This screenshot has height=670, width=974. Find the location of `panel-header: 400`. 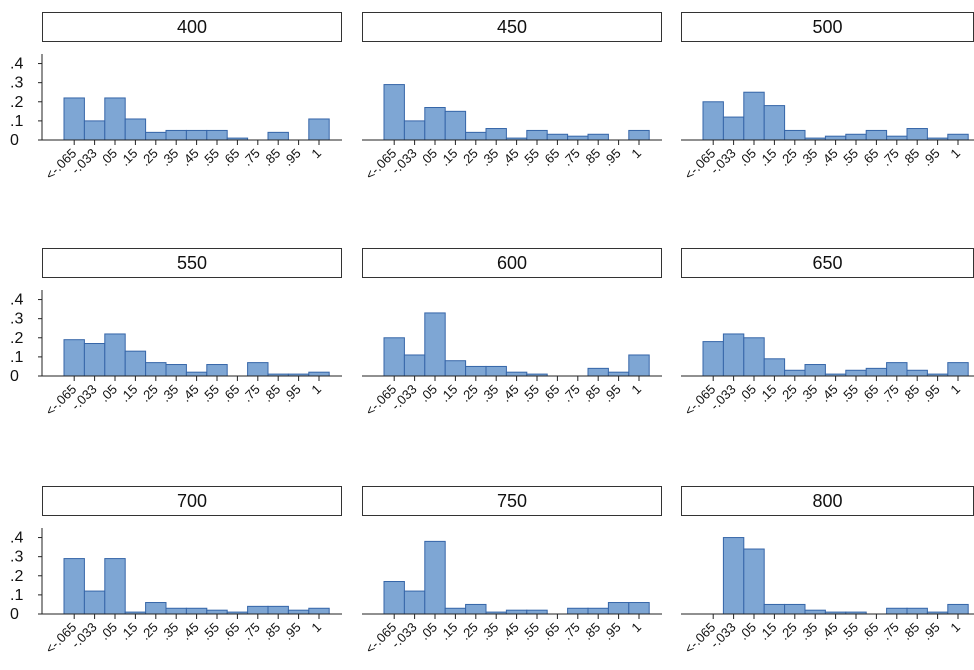

panel-header: 400 is located at coordinates (192, 27).